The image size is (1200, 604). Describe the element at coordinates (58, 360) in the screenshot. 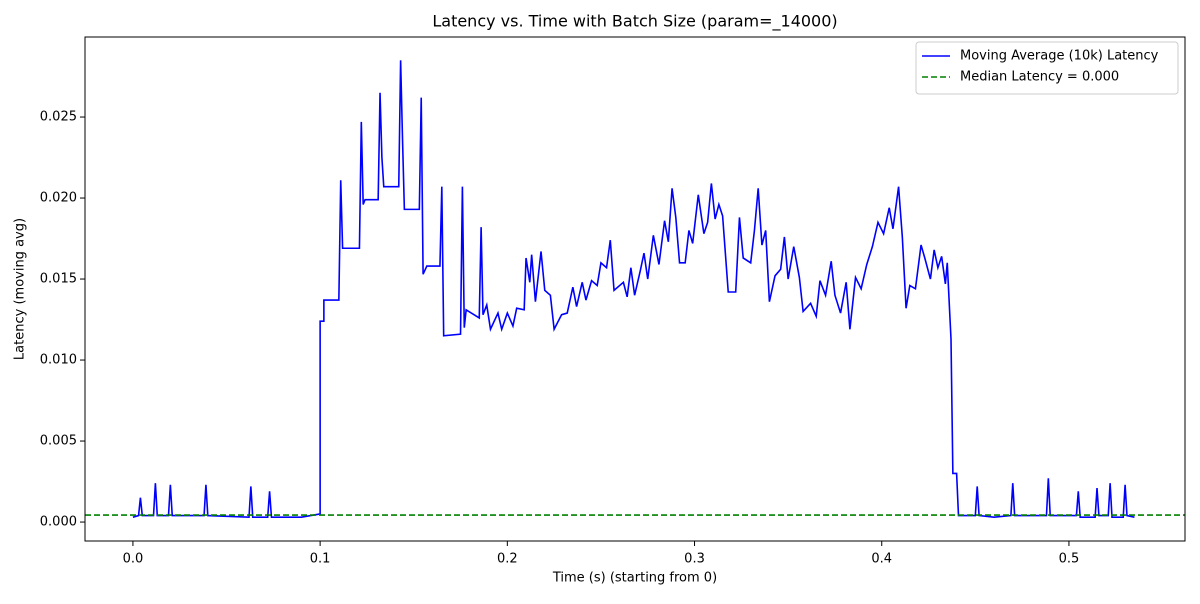

I see `y-tick-label: 0.010` at that location.